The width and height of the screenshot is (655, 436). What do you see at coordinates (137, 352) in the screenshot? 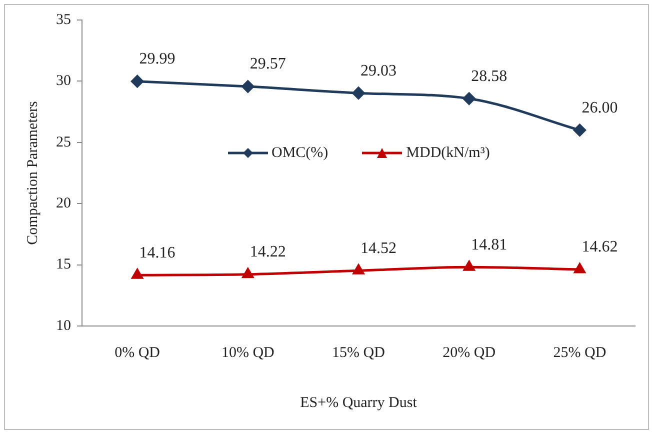
I see `x-tick-label: 0% QD` at bounding box center [137, 352].